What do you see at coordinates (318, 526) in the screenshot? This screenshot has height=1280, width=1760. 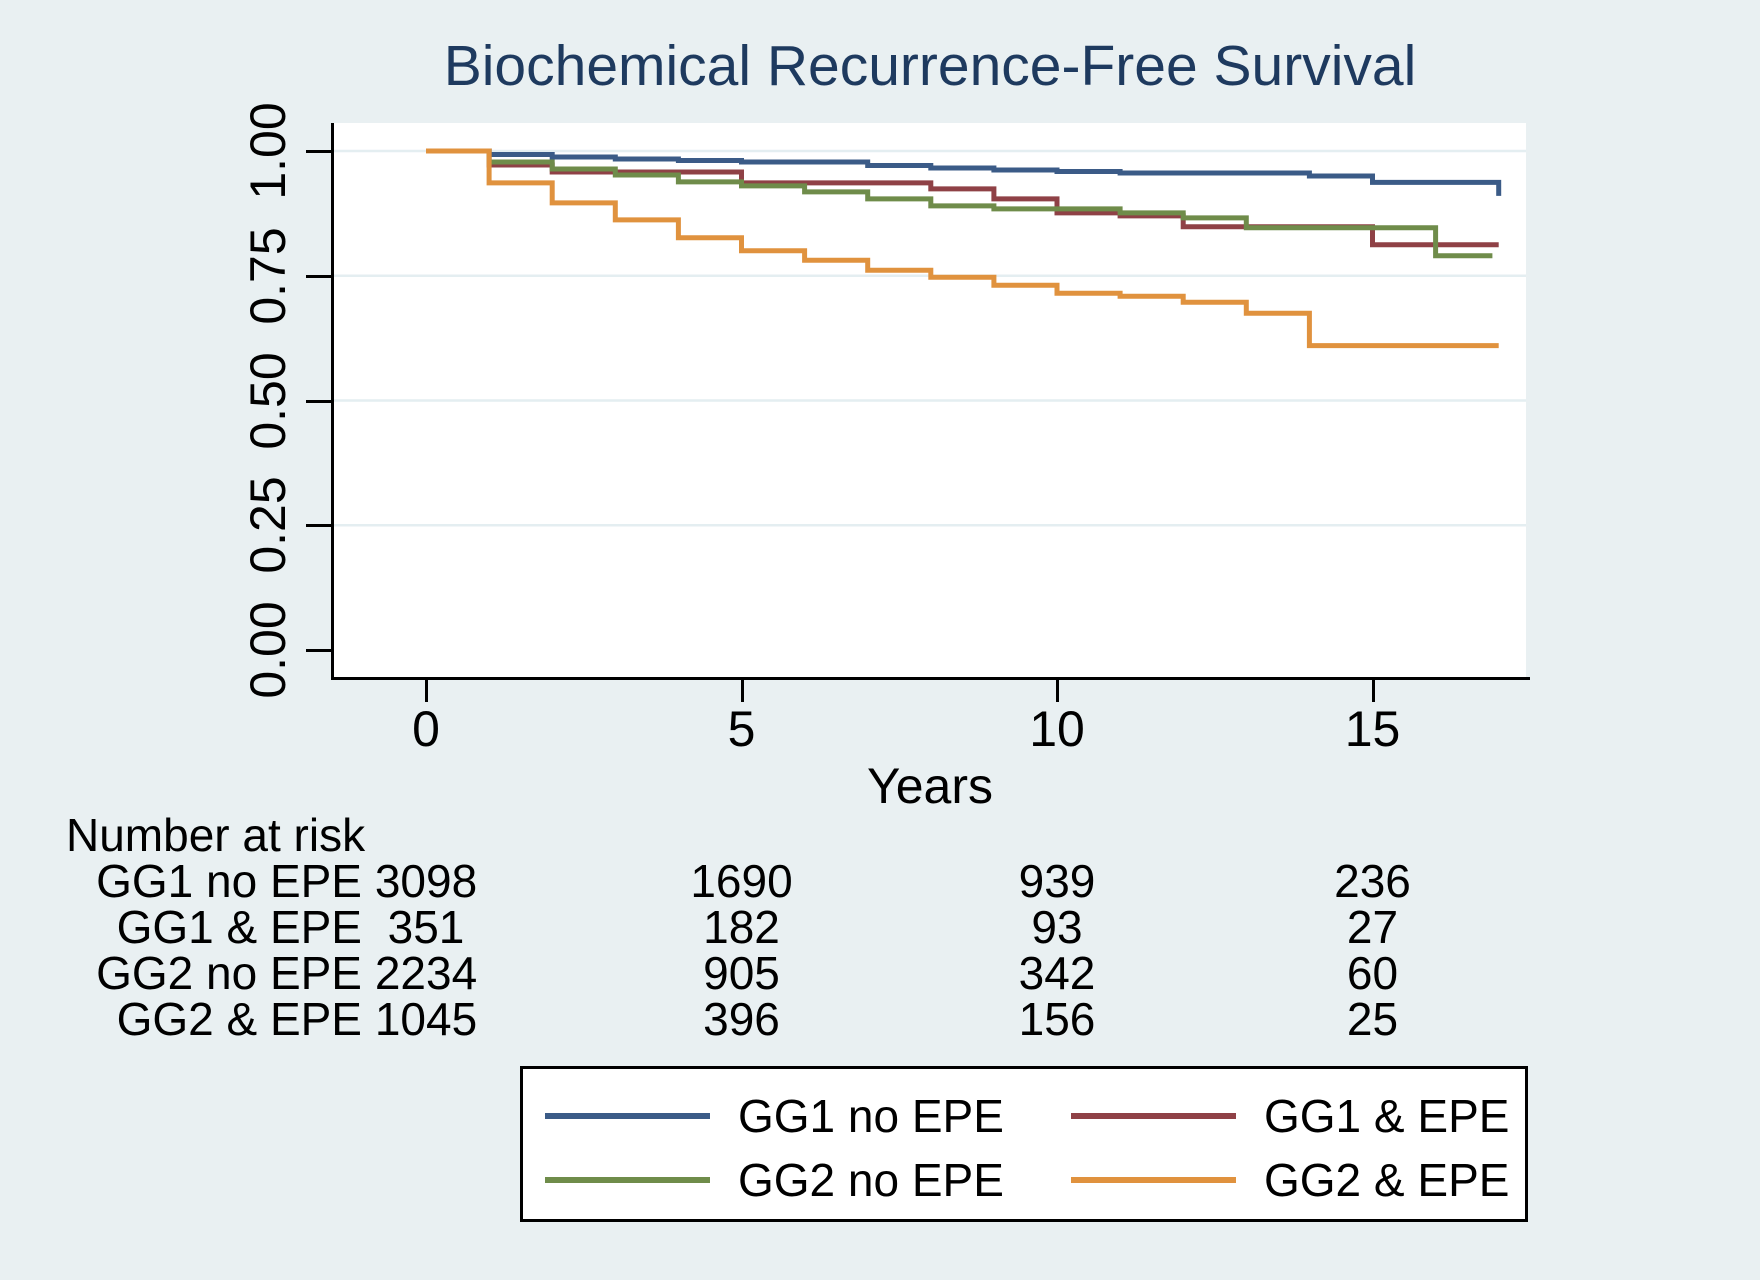 I see `y-tick-0.25` at bounding box center [318, 526].